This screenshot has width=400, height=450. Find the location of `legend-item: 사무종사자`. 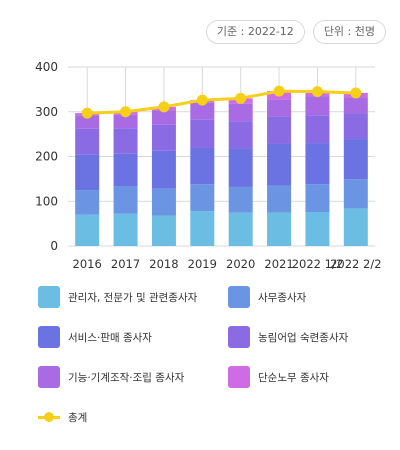

legend-item: 사무종사자 is located at coordinates (267, 297).